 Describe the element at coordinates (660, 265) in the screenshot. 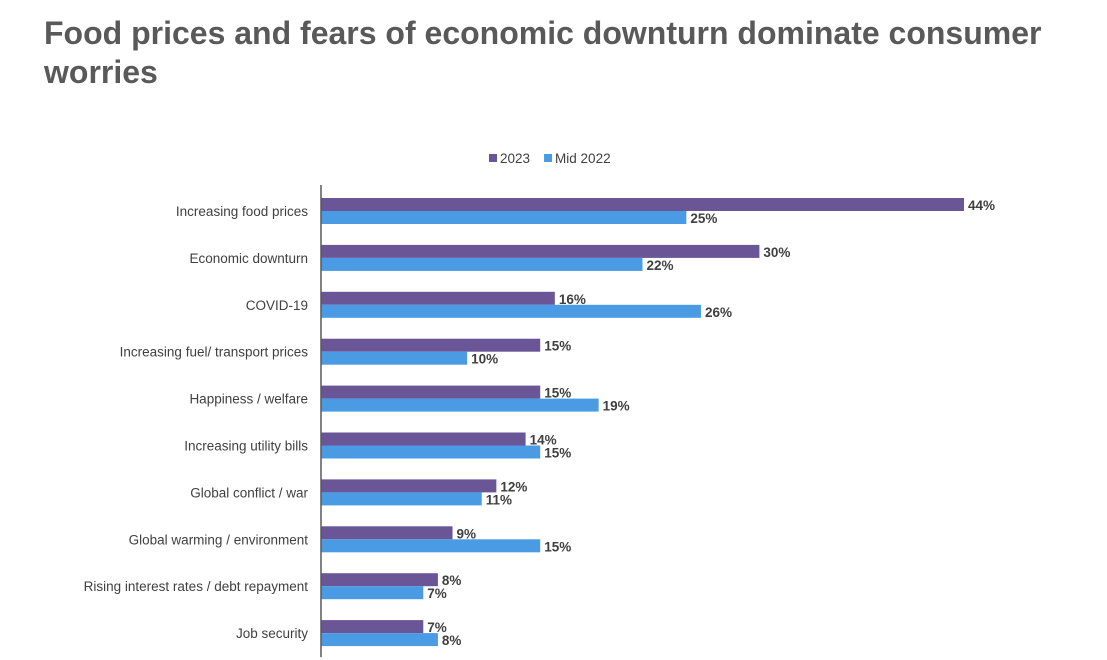

I see `data-label: 22%` at that location.